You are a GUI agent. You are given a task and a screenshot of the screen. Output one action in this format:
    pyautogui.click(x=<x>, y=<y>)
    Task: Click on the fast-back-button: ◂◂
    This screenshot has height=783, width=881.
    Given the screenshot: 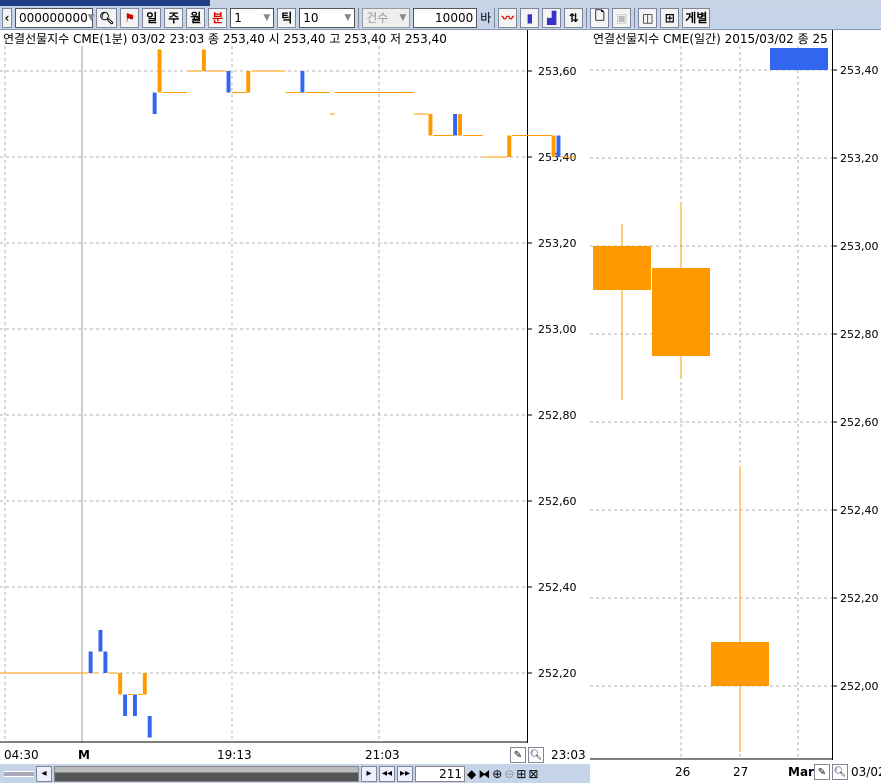 What is the action you would take?
    pyautogui.click(x=387, y=773)
    